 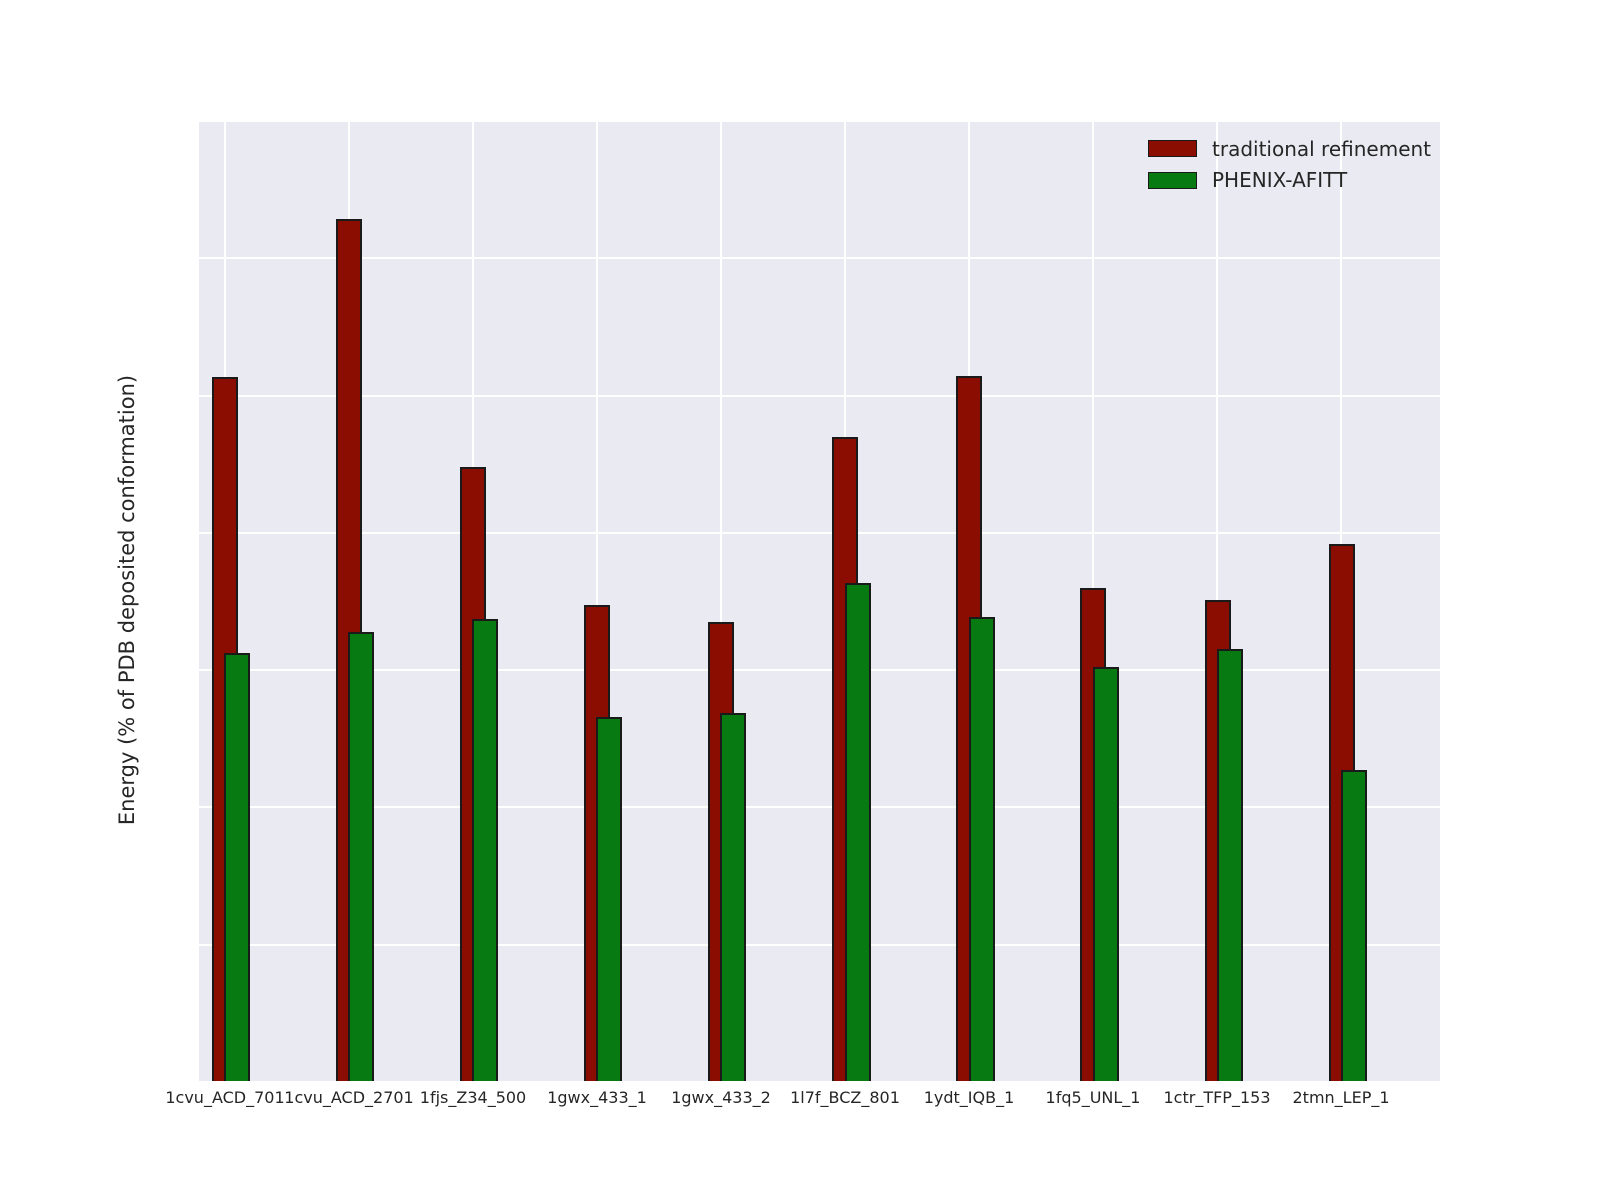 I want to click on x-tick-label: 1cvu_ACD_2701, so click(x=349, y=1097).